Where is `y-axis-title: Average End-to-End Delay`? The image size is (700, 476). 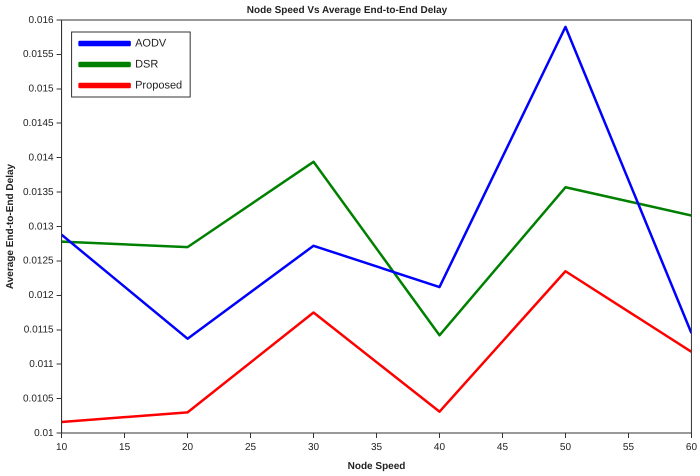 y-axis-title: Average End-to-End Delay is located at coordinates (10, 226).